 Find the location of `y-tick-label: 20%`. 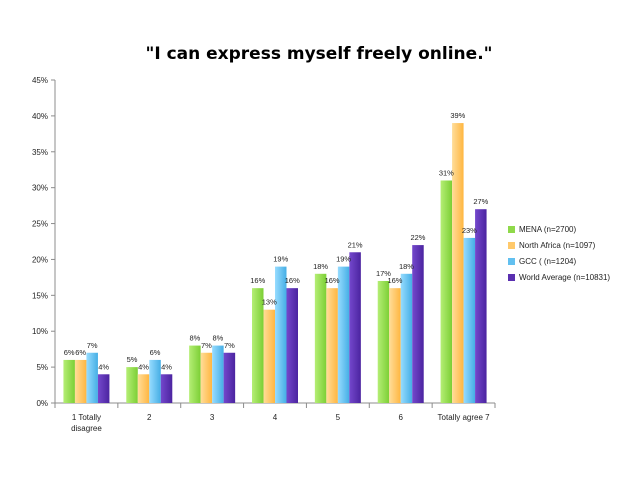

y-tick-label: 20% is located at coordinates (40, 259).